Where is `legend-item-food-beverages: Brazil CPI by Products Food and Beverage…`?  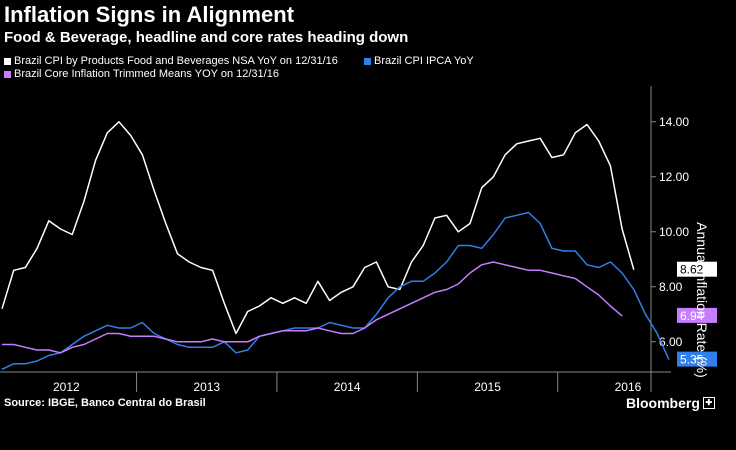
legend-item-food-beverages: Brazil CPI by Products Food and Beverage… is located at coordinates (171, 61).